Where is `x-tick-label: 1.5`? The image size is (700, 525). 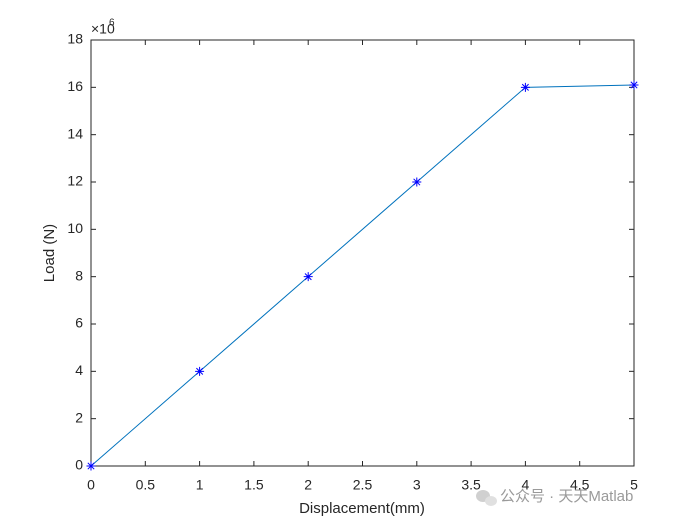
x-tick-label: 1.5 is located at coordinates (254, 485).